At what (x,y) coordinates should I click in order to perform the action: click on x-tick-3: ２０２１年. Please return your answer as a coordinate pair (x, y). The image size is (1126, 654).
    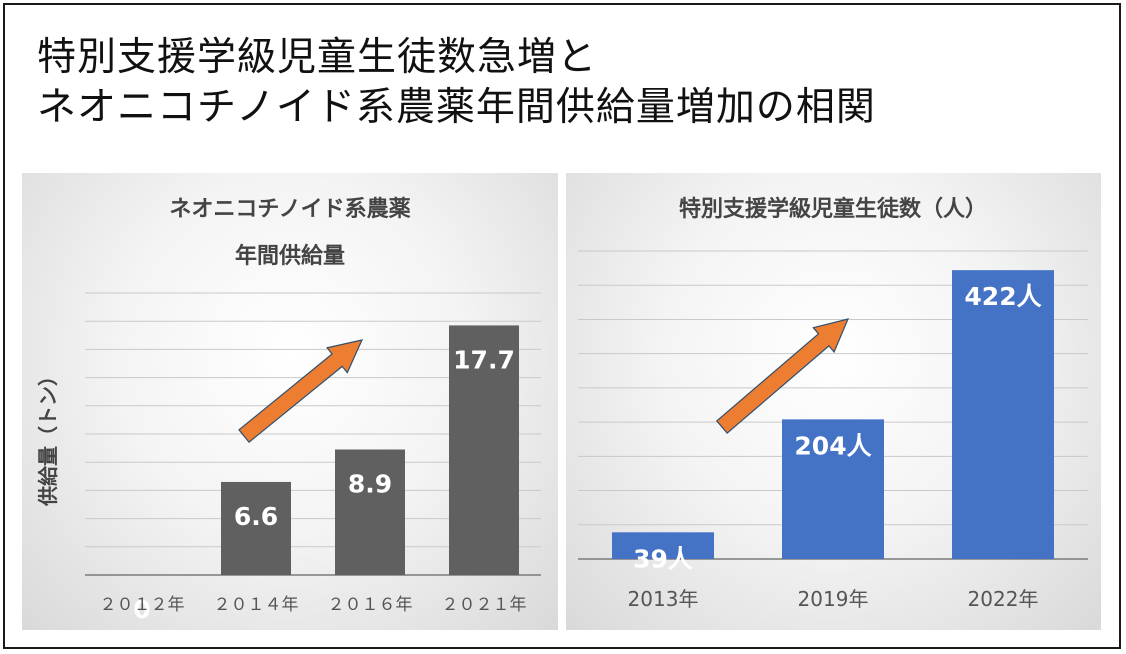
    Looking at the image, I should click on (484, 605).